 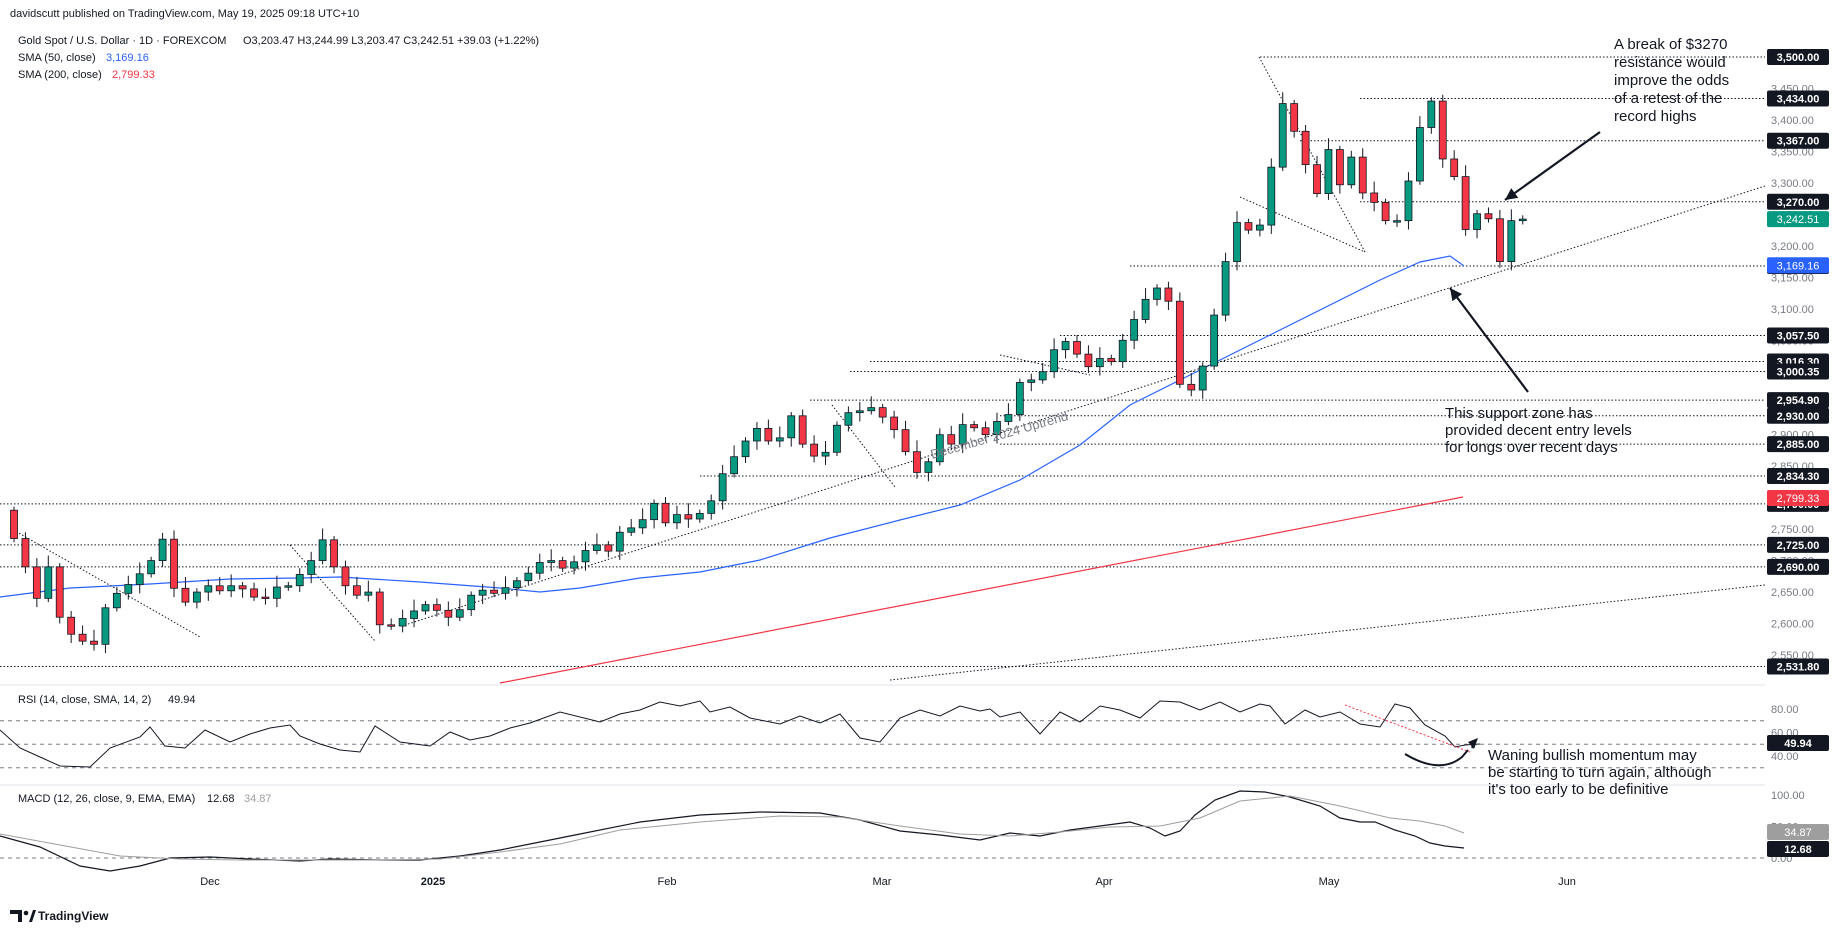 What do you see at coordinates (23, 916) in the screenshot?
I see `tradingview-logo-icon` at bounding box center [23, 916].